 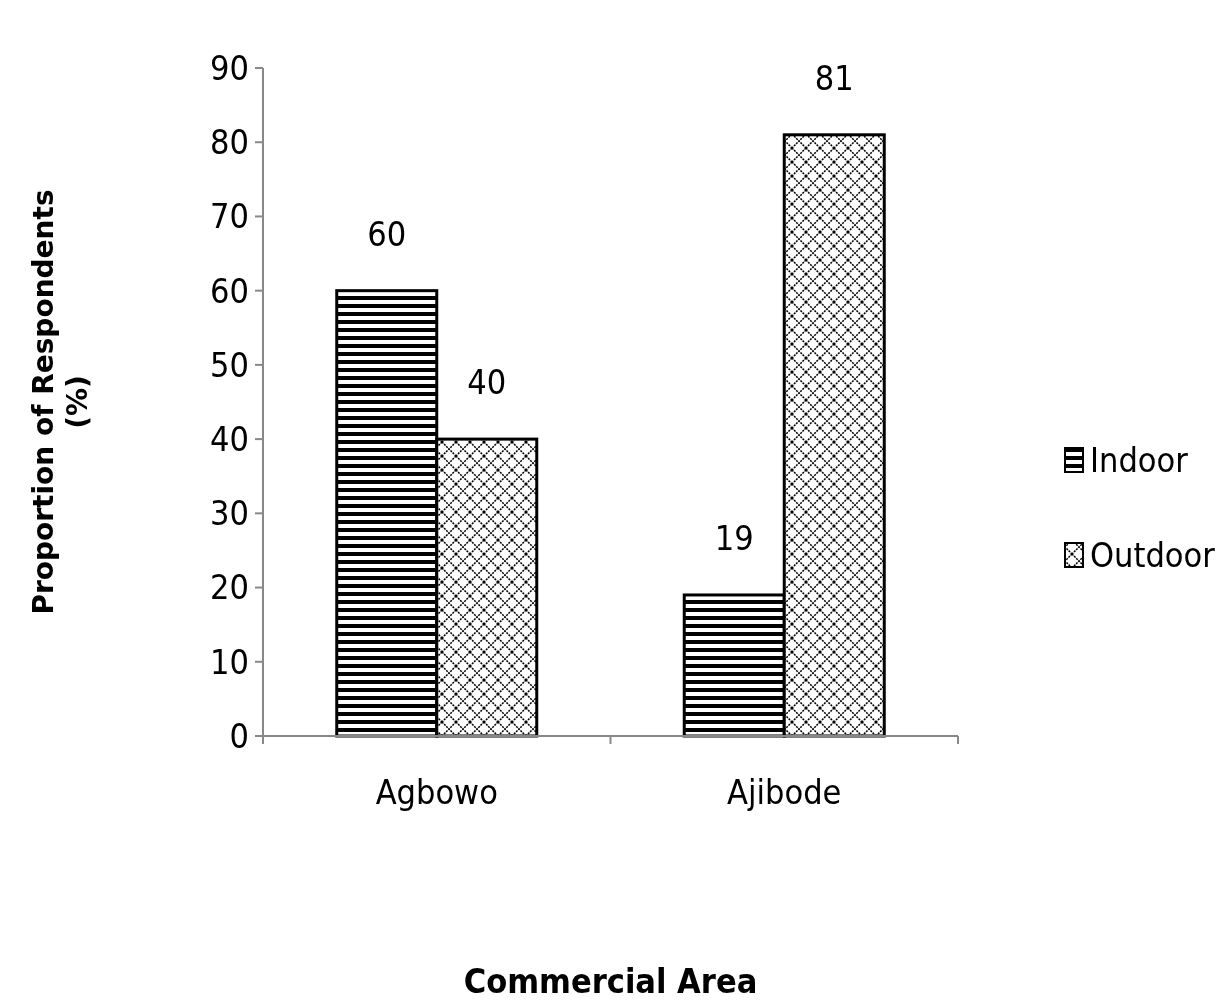 What do you see at coordinates (734, 537) in the screenshot?
I see `data-label: 19` at bounding box center [734, 537].